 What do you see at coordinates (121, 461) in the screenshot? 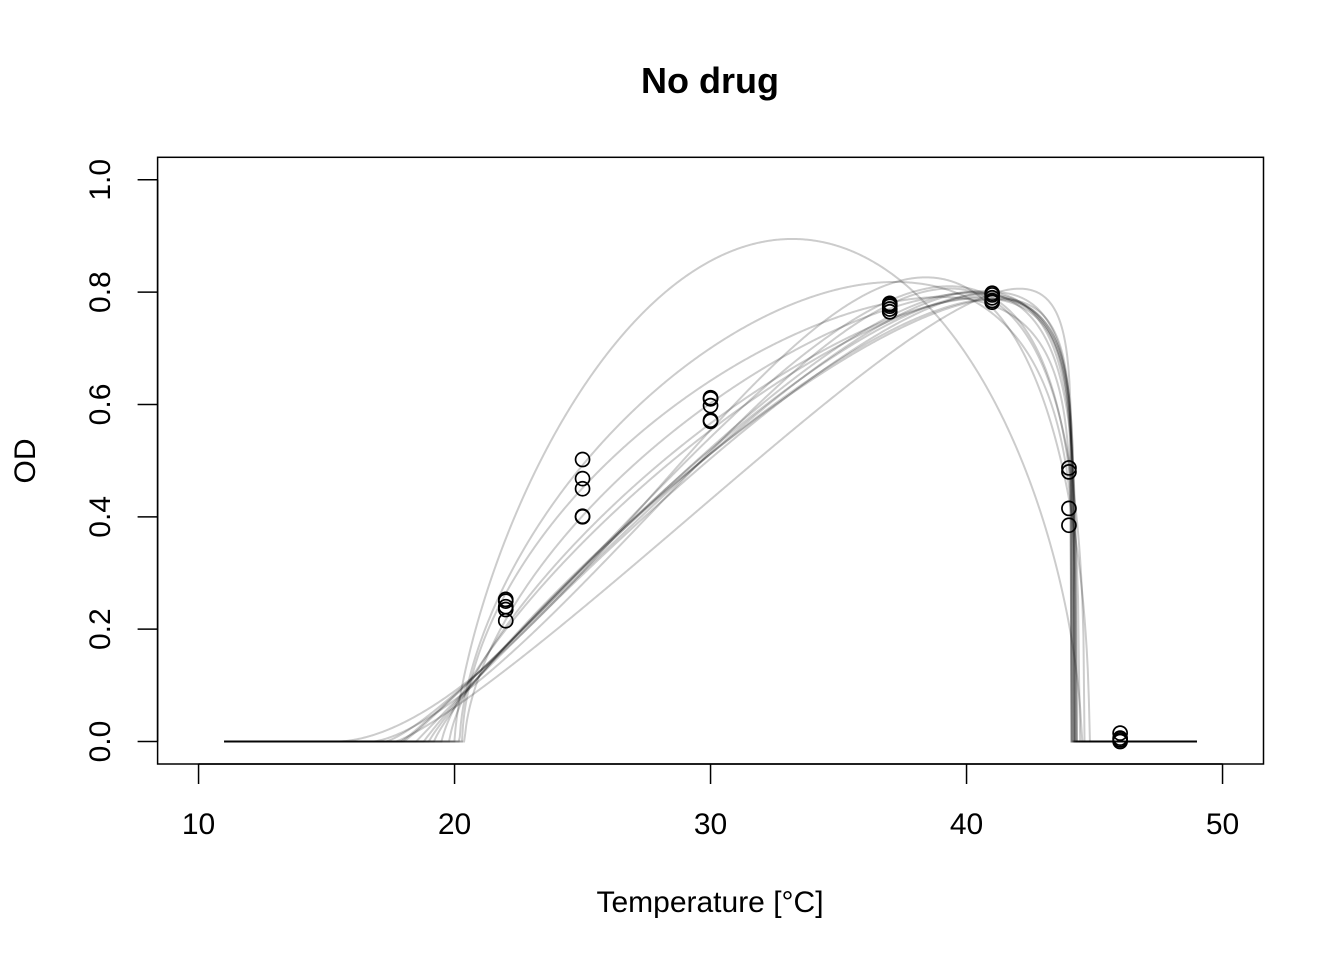
I see `y-axis: 0.0 0.2 0.4 0.6 0.8 1.0` at bounding box center [121, 461].